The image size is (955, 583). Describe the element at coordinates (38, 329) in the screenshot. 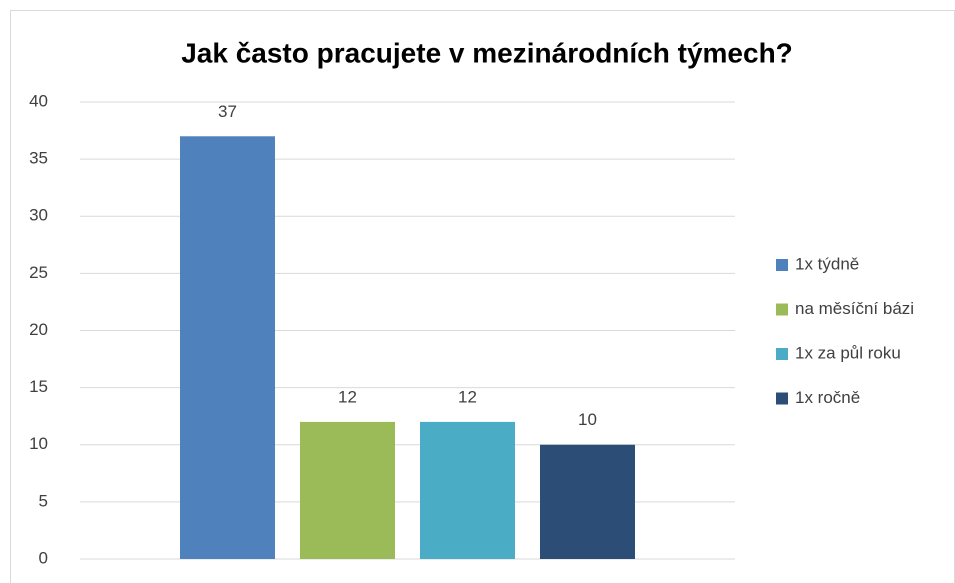

I see `y-tick-label: 20` at that location.